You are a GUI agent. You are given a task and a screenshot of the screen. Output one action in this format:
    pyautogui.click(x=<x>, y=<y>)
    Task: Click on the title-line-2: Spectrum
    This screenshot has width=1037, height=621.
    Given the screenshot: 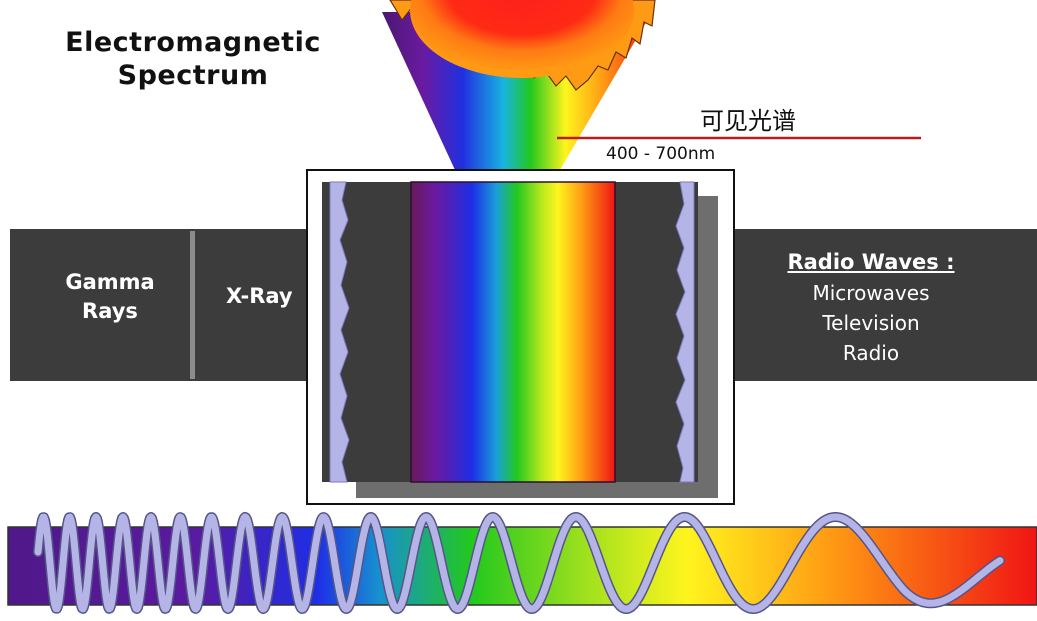 What is the action you would take?
    pyautogui.click(x=193, y=75)
    